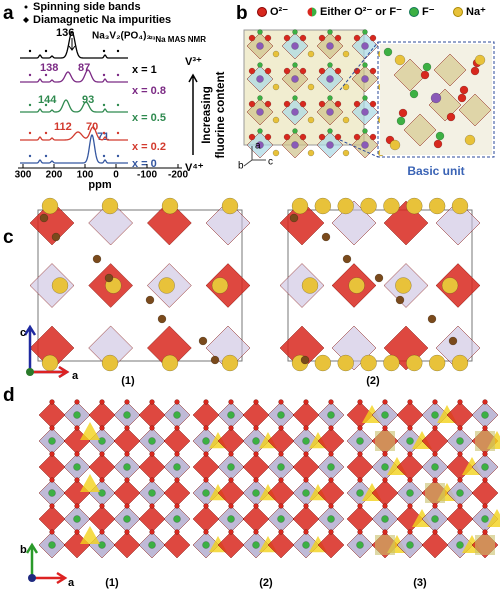 The height and width of the screenshot is (593, 500). What do you see at coordinates (178, 39) in the screenshot?
I see `technique: ²³Na MAS NMR` at bounding box center [178, 39].